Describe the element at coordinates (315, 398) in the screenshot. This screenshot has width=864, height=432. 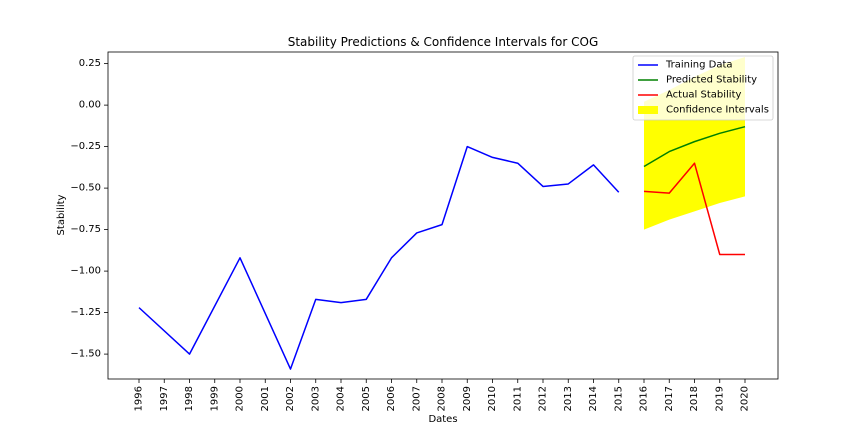
I see `x-tick-label-2003: 2003` at that location.